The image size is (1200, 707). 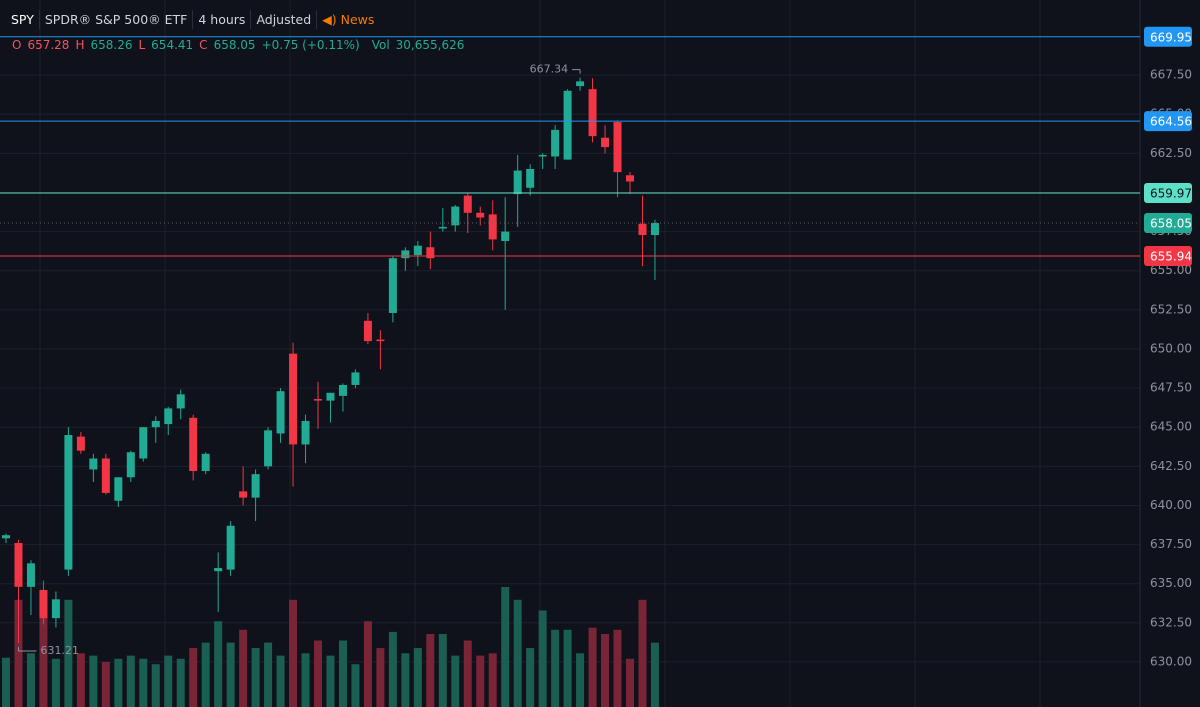 I want to click on price-tag-label: 659.97, so click(x=1171, y=193).